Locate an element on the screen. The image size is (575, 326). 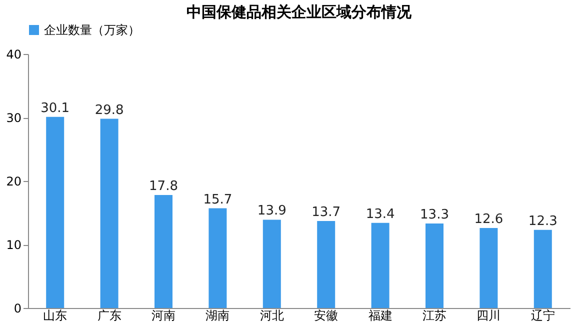
data-label: 12.6 is located at coordinates (489, 219).